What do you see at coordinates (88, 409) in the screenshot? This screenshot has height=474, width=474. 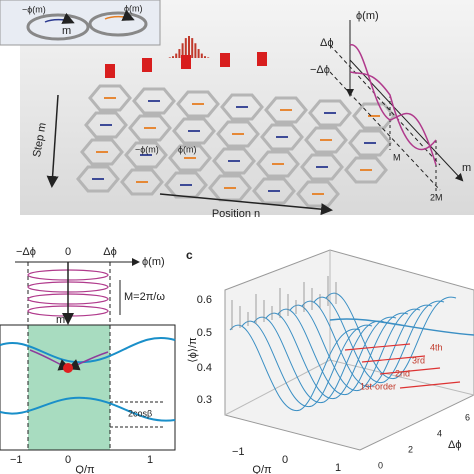 I see `band-curve` at bounding box center [88, 409].